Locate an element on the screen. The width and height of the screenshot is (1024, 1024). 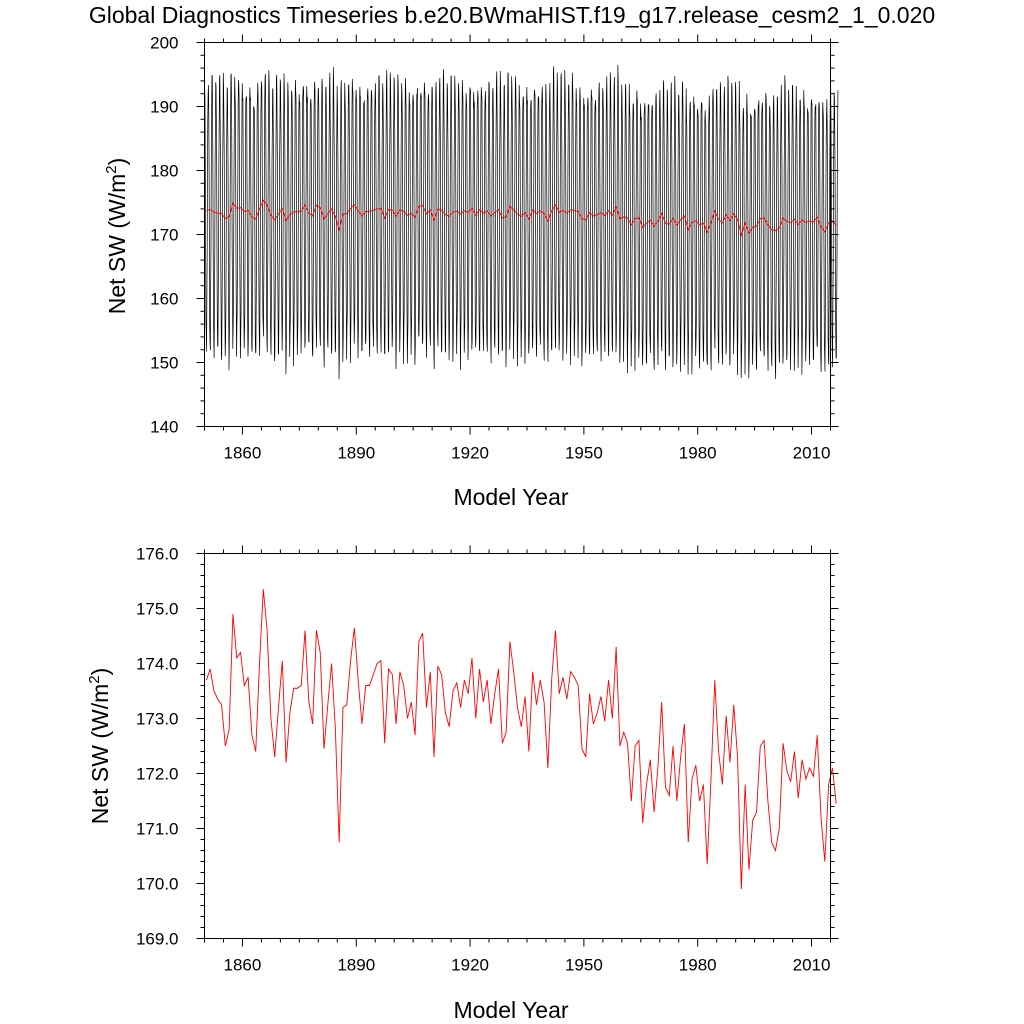
annual-mean-series-group is located at coordinates (521, 218).